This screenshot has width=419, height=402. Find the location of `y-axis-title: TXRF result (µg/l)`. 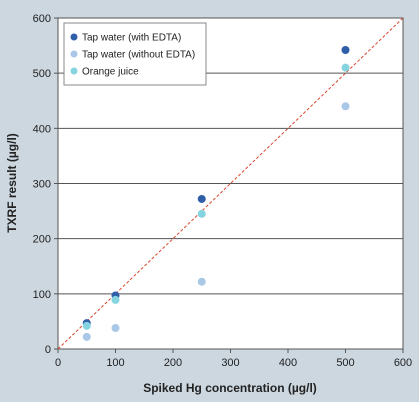

y-axis-title: TXRF result (µg/l) is located at coordinates (12, 183).